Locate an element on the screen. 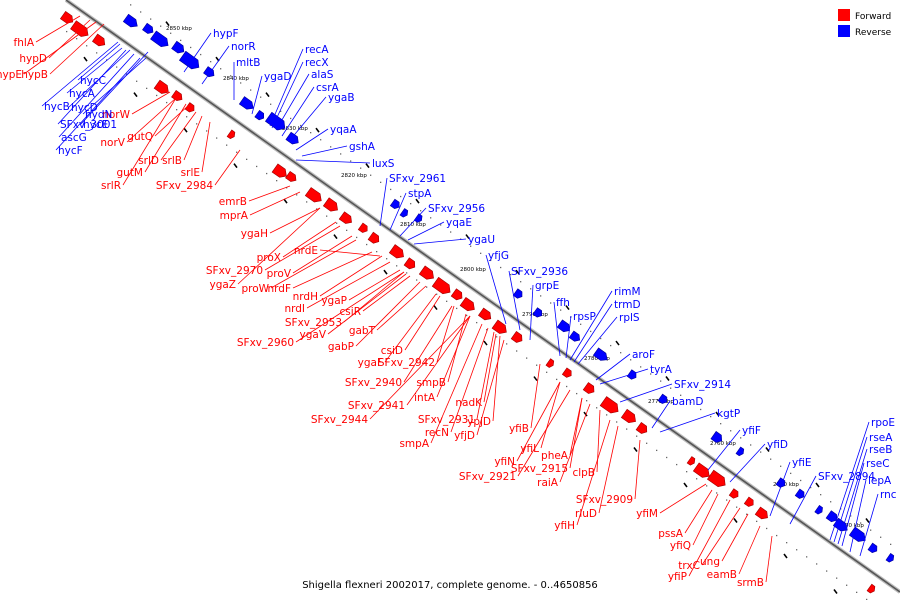 The width and height of the screenshot is (900, 600). tick-label: 2780 kbp is located at coordinates (597, 359).